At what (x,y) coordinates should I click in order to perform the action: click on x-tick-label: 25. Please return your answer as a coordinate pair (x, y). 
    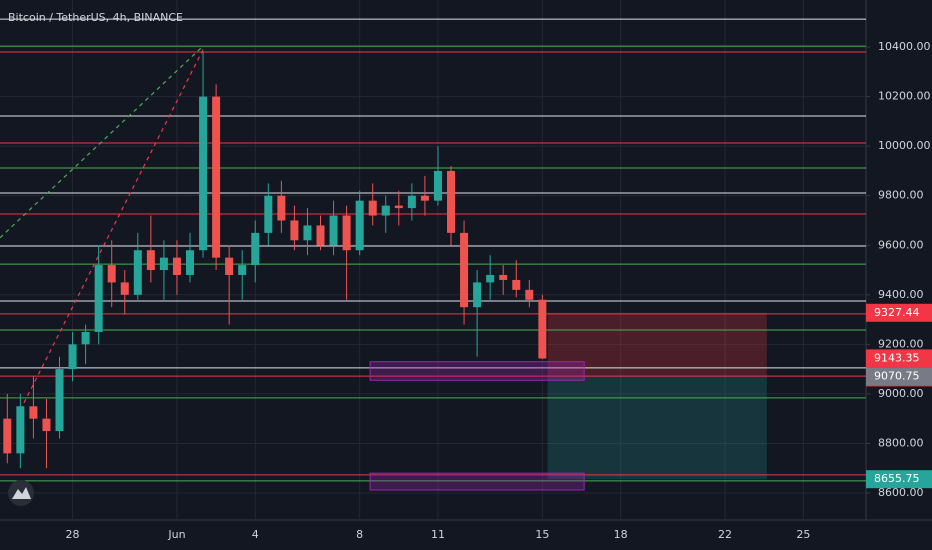
    Looking at the image, I should click on (803, 534).